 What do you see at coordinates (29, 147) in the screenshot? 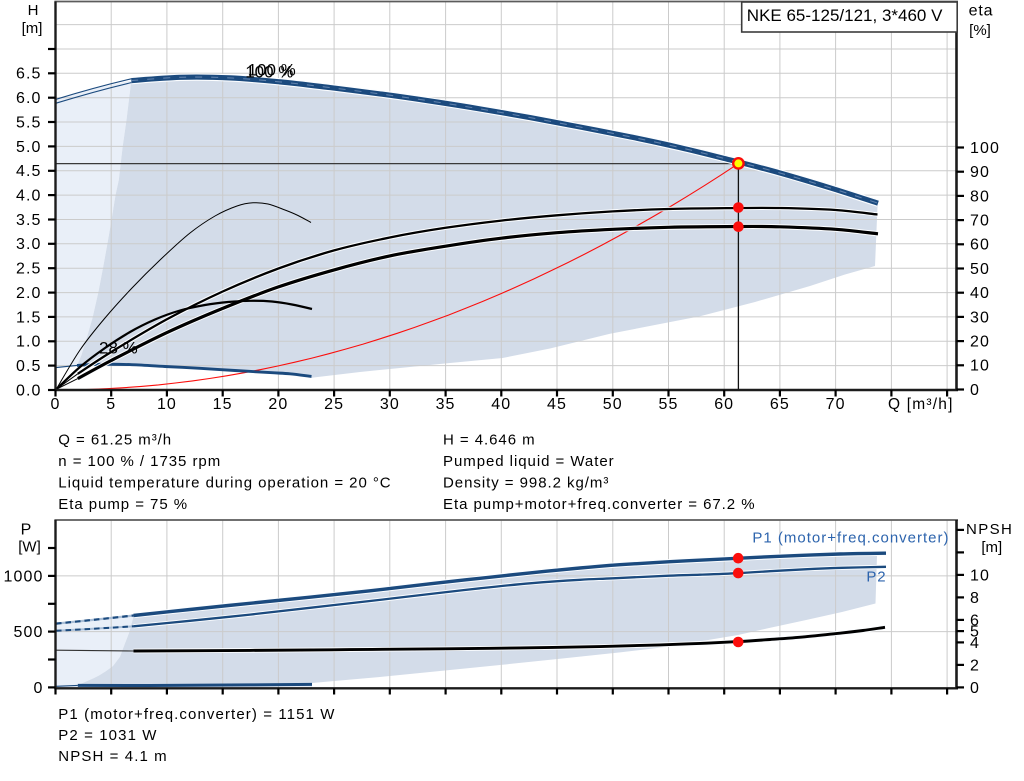
I see `svg-text: 5.0` at bounding box center [29, 147].